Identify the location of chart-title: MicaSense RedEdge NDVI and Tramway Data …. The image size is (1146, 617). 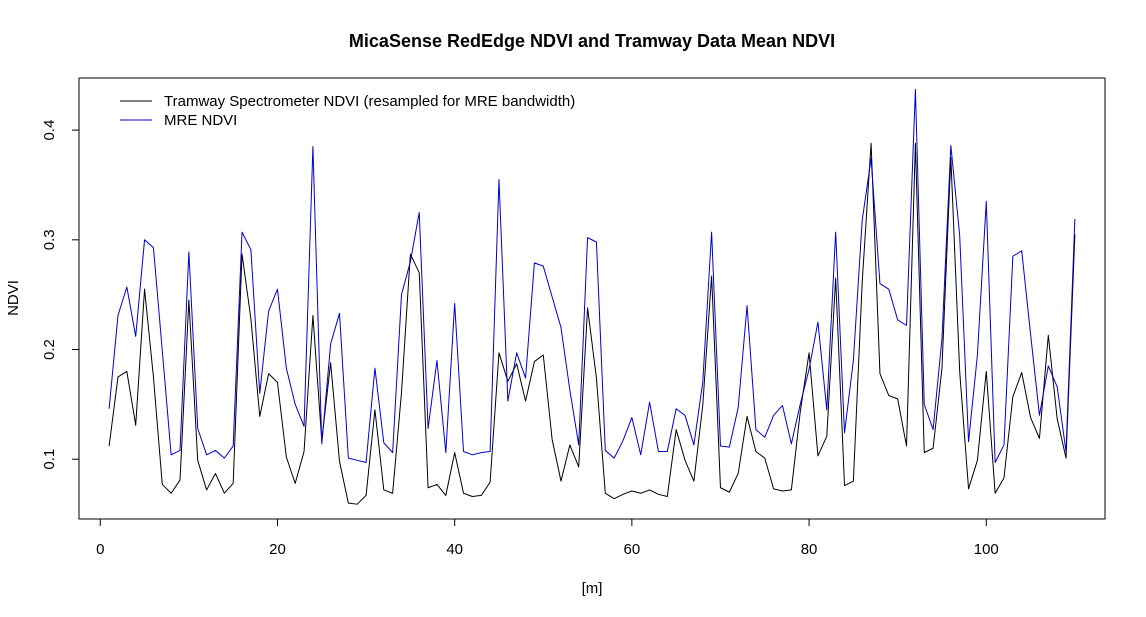
(592, 41).